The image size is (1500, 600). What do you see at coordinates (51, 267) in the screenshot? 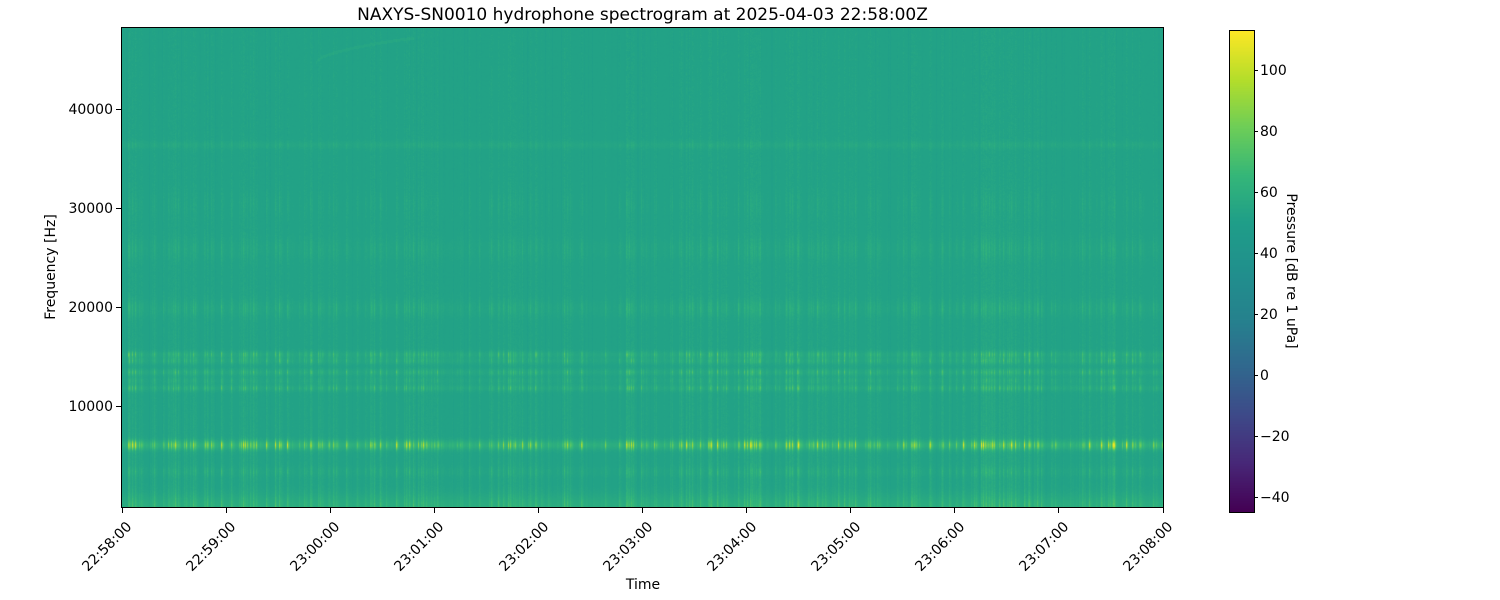
I see `y-axis-label: Frequency [Hz]` at bounding box center [51, 267].